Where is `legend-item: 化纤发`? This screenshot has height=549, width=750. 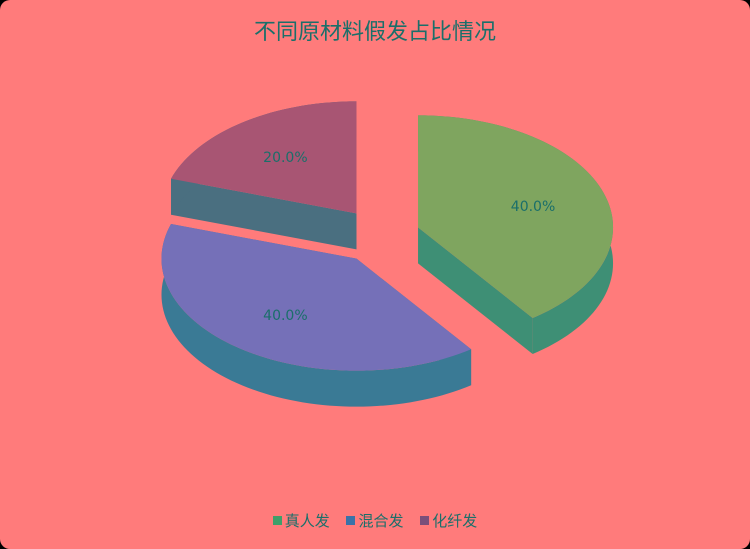
legend-item: 化纤发 is located at coordinates (448, 520).